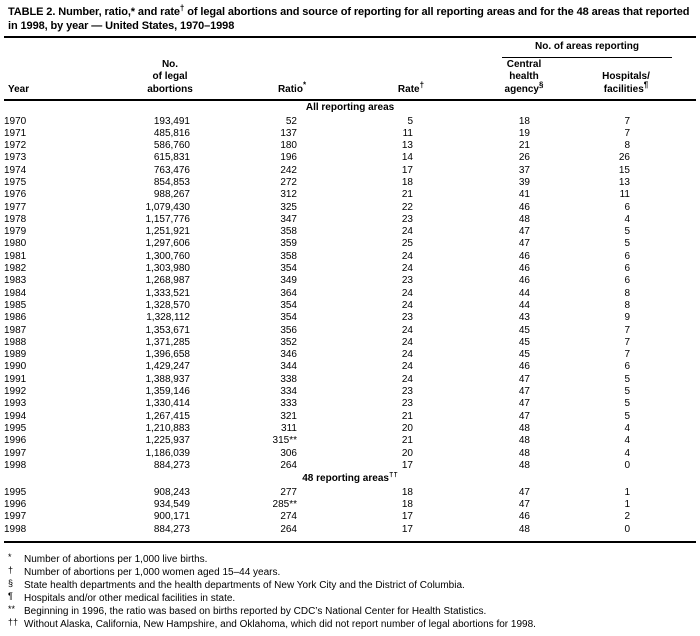 Image resolution: width=700 pixels, height=636 pixels. I want to click on footnote-marker: *, so click(10, 556).